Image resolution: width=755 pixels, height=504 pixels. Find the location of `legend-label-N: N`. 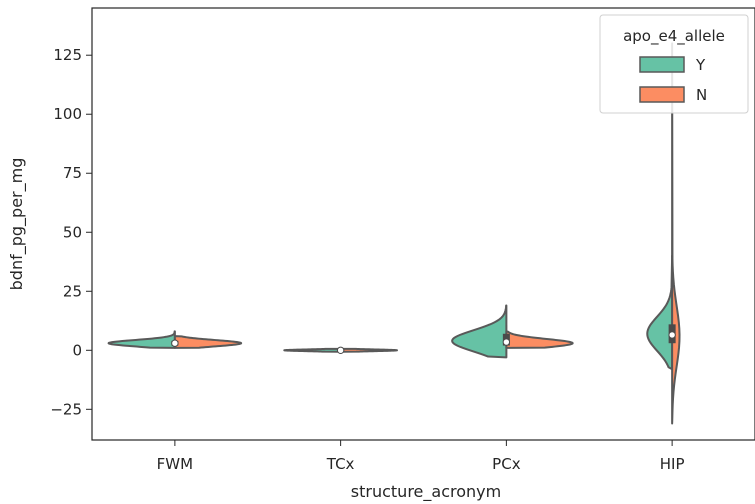

legend-label-N: N is located at coordinates (701, 95).